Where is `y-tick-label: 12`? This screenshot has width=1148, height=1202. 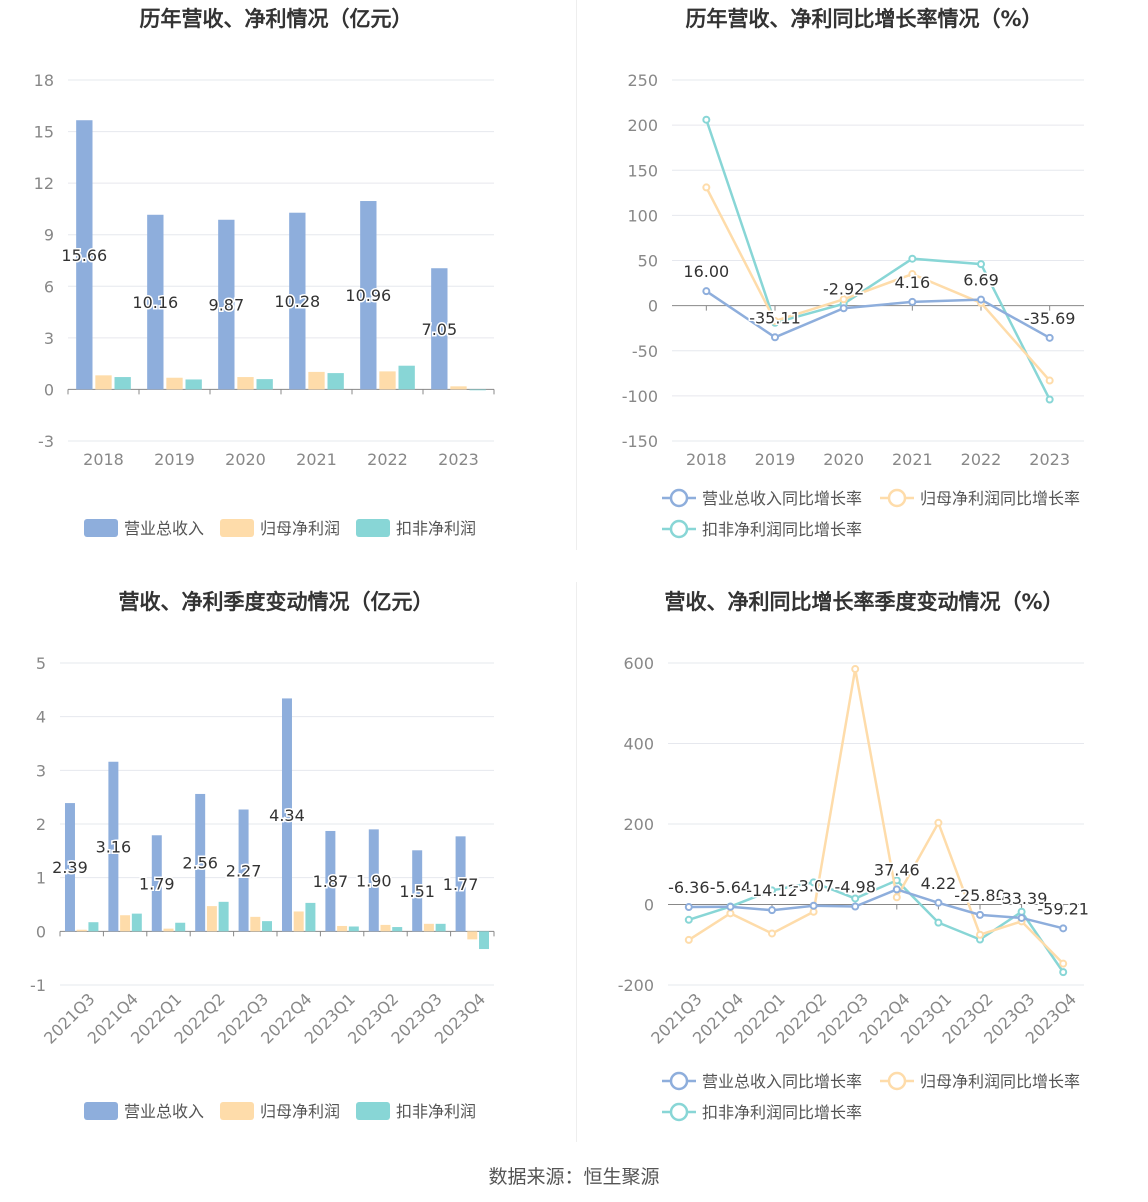 y-tick-label: 12 is located at coordinates (44, 183).